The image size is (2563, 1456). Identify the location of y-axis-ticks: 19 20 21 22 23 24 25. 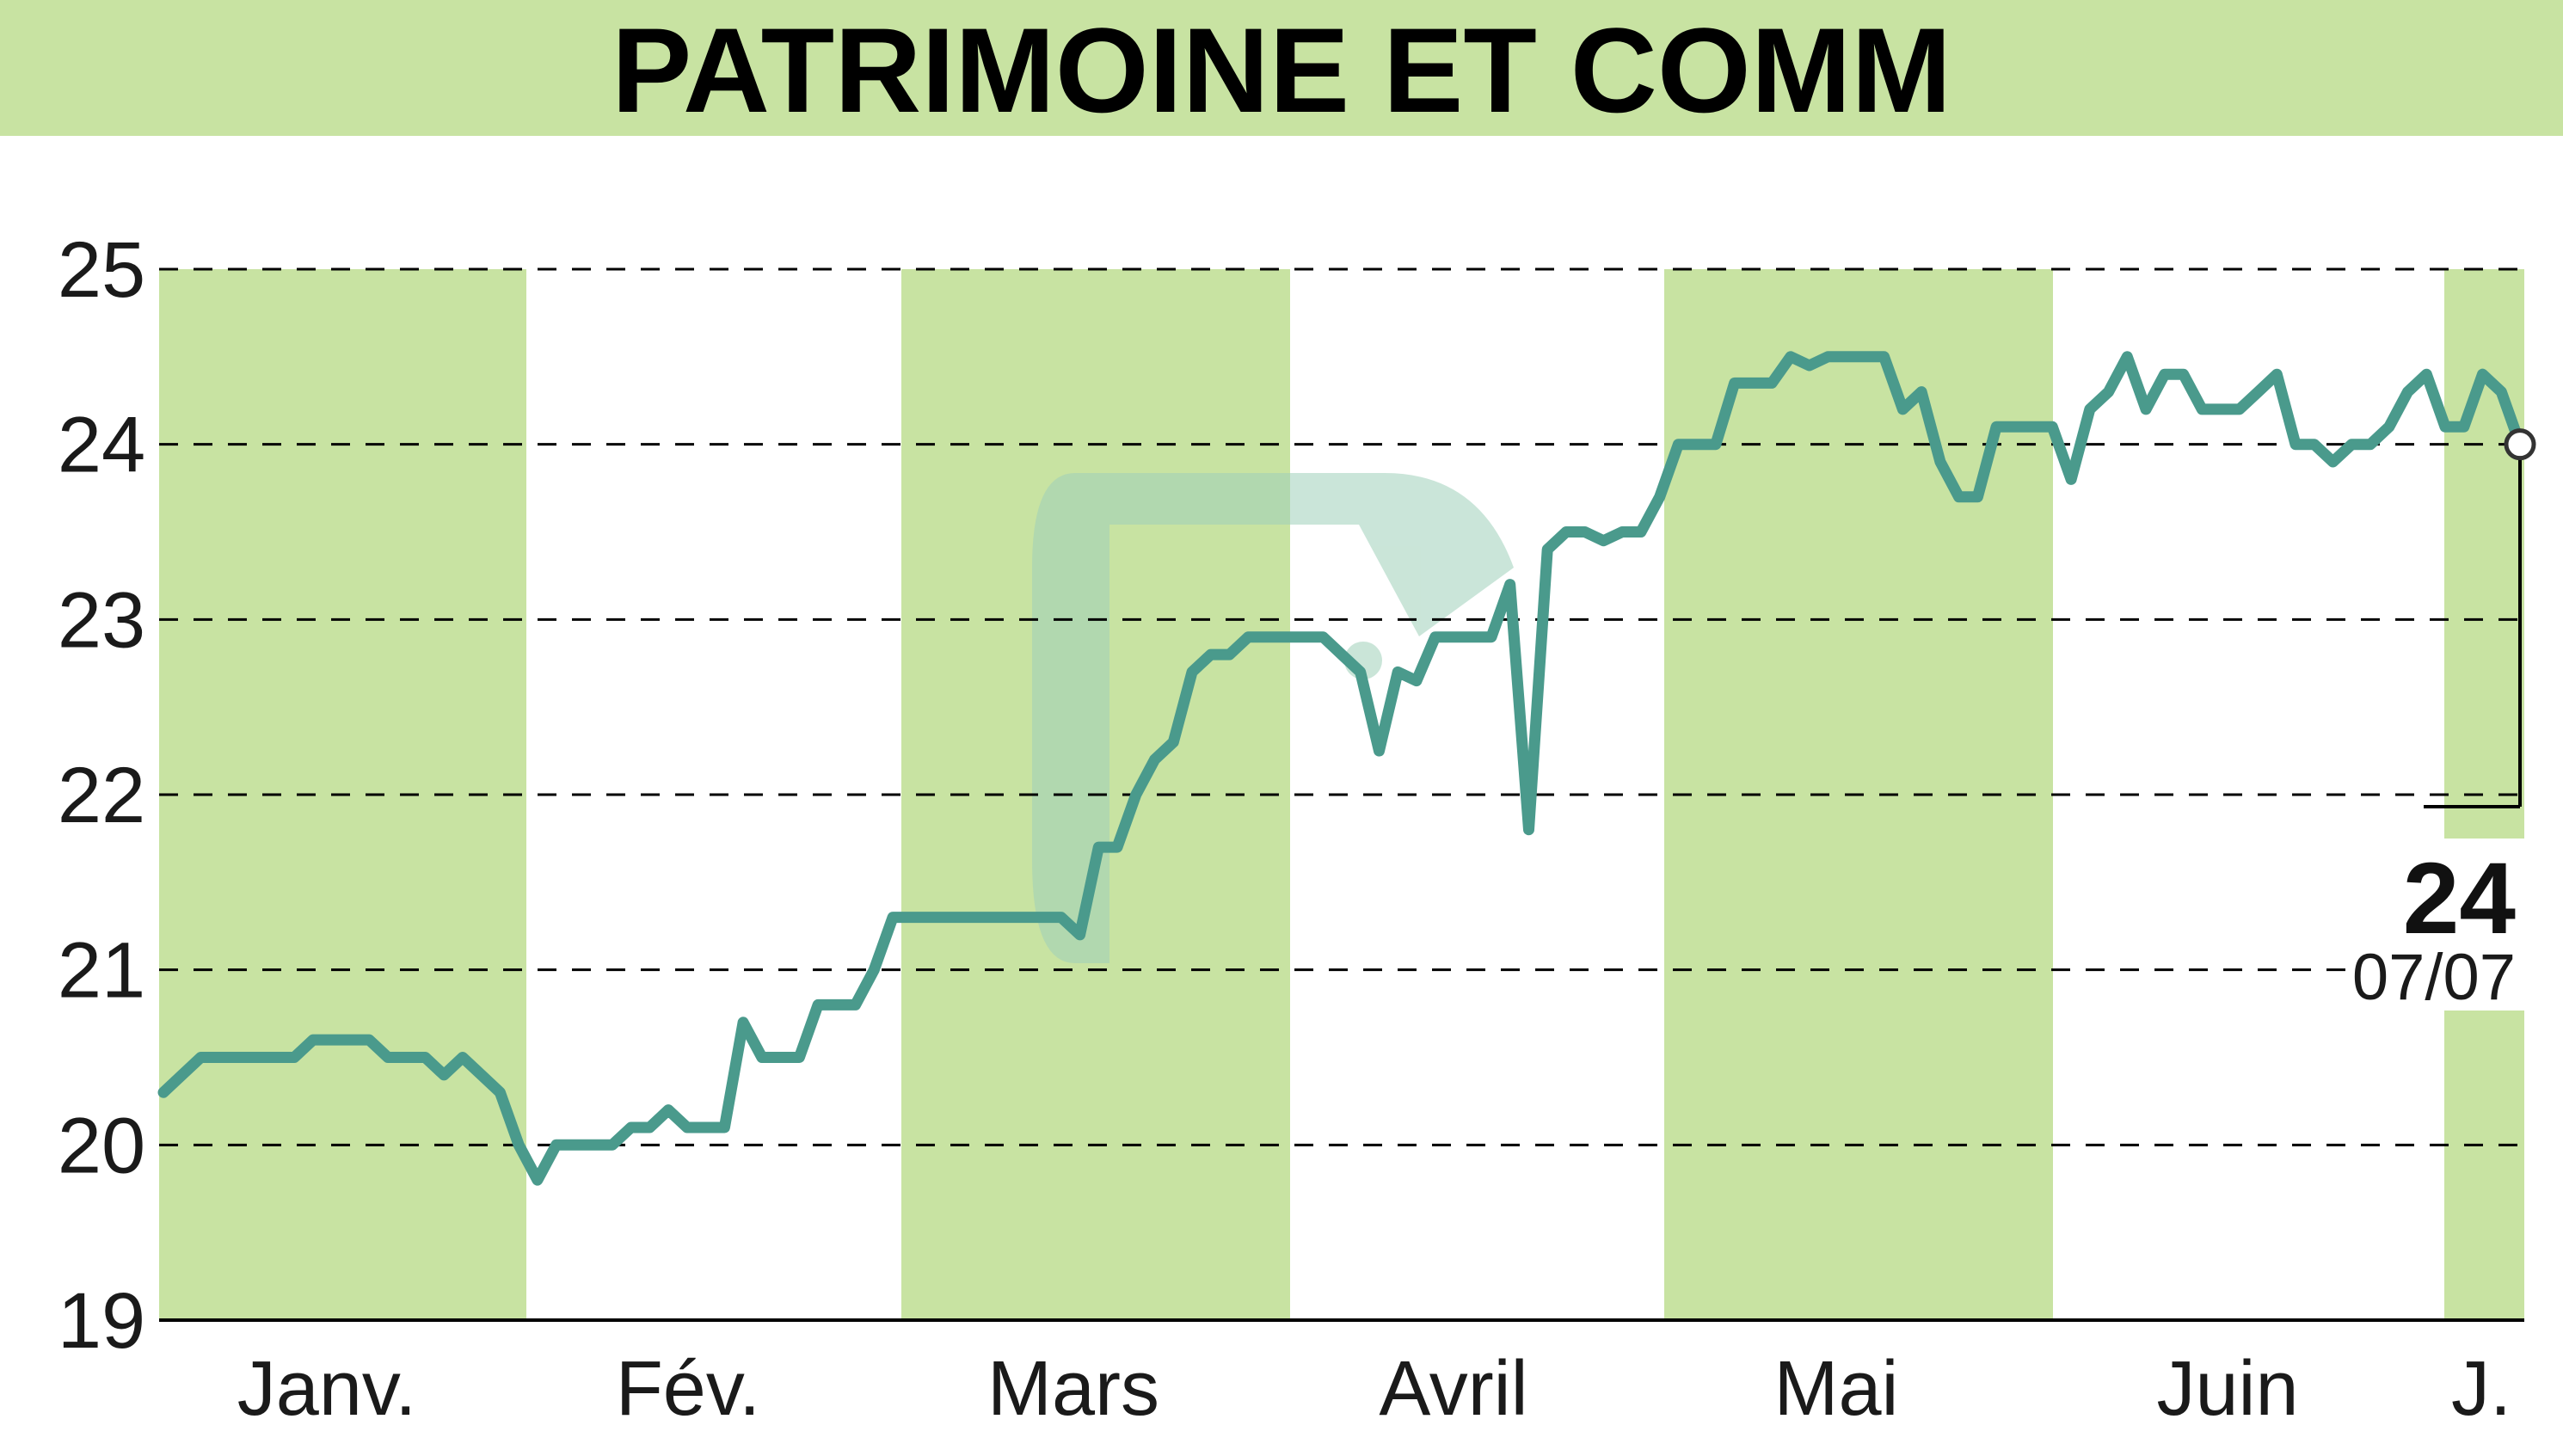
(101, 796).